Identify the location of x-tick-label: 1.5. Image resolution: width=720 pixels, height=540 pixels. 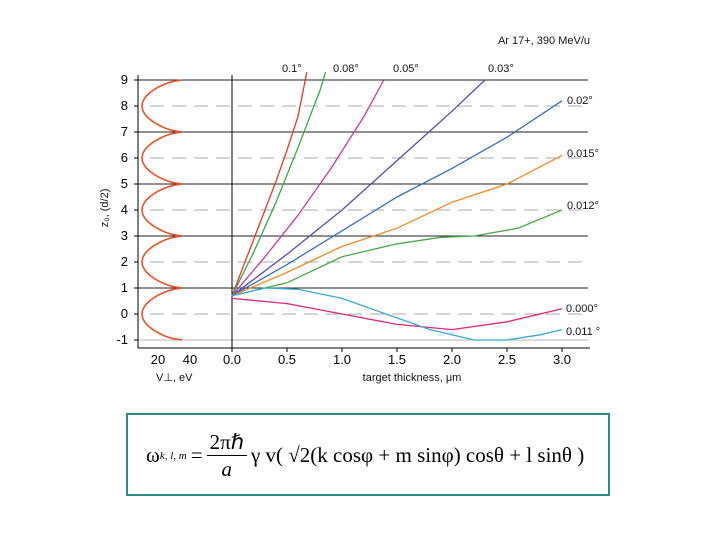
(397, 359).